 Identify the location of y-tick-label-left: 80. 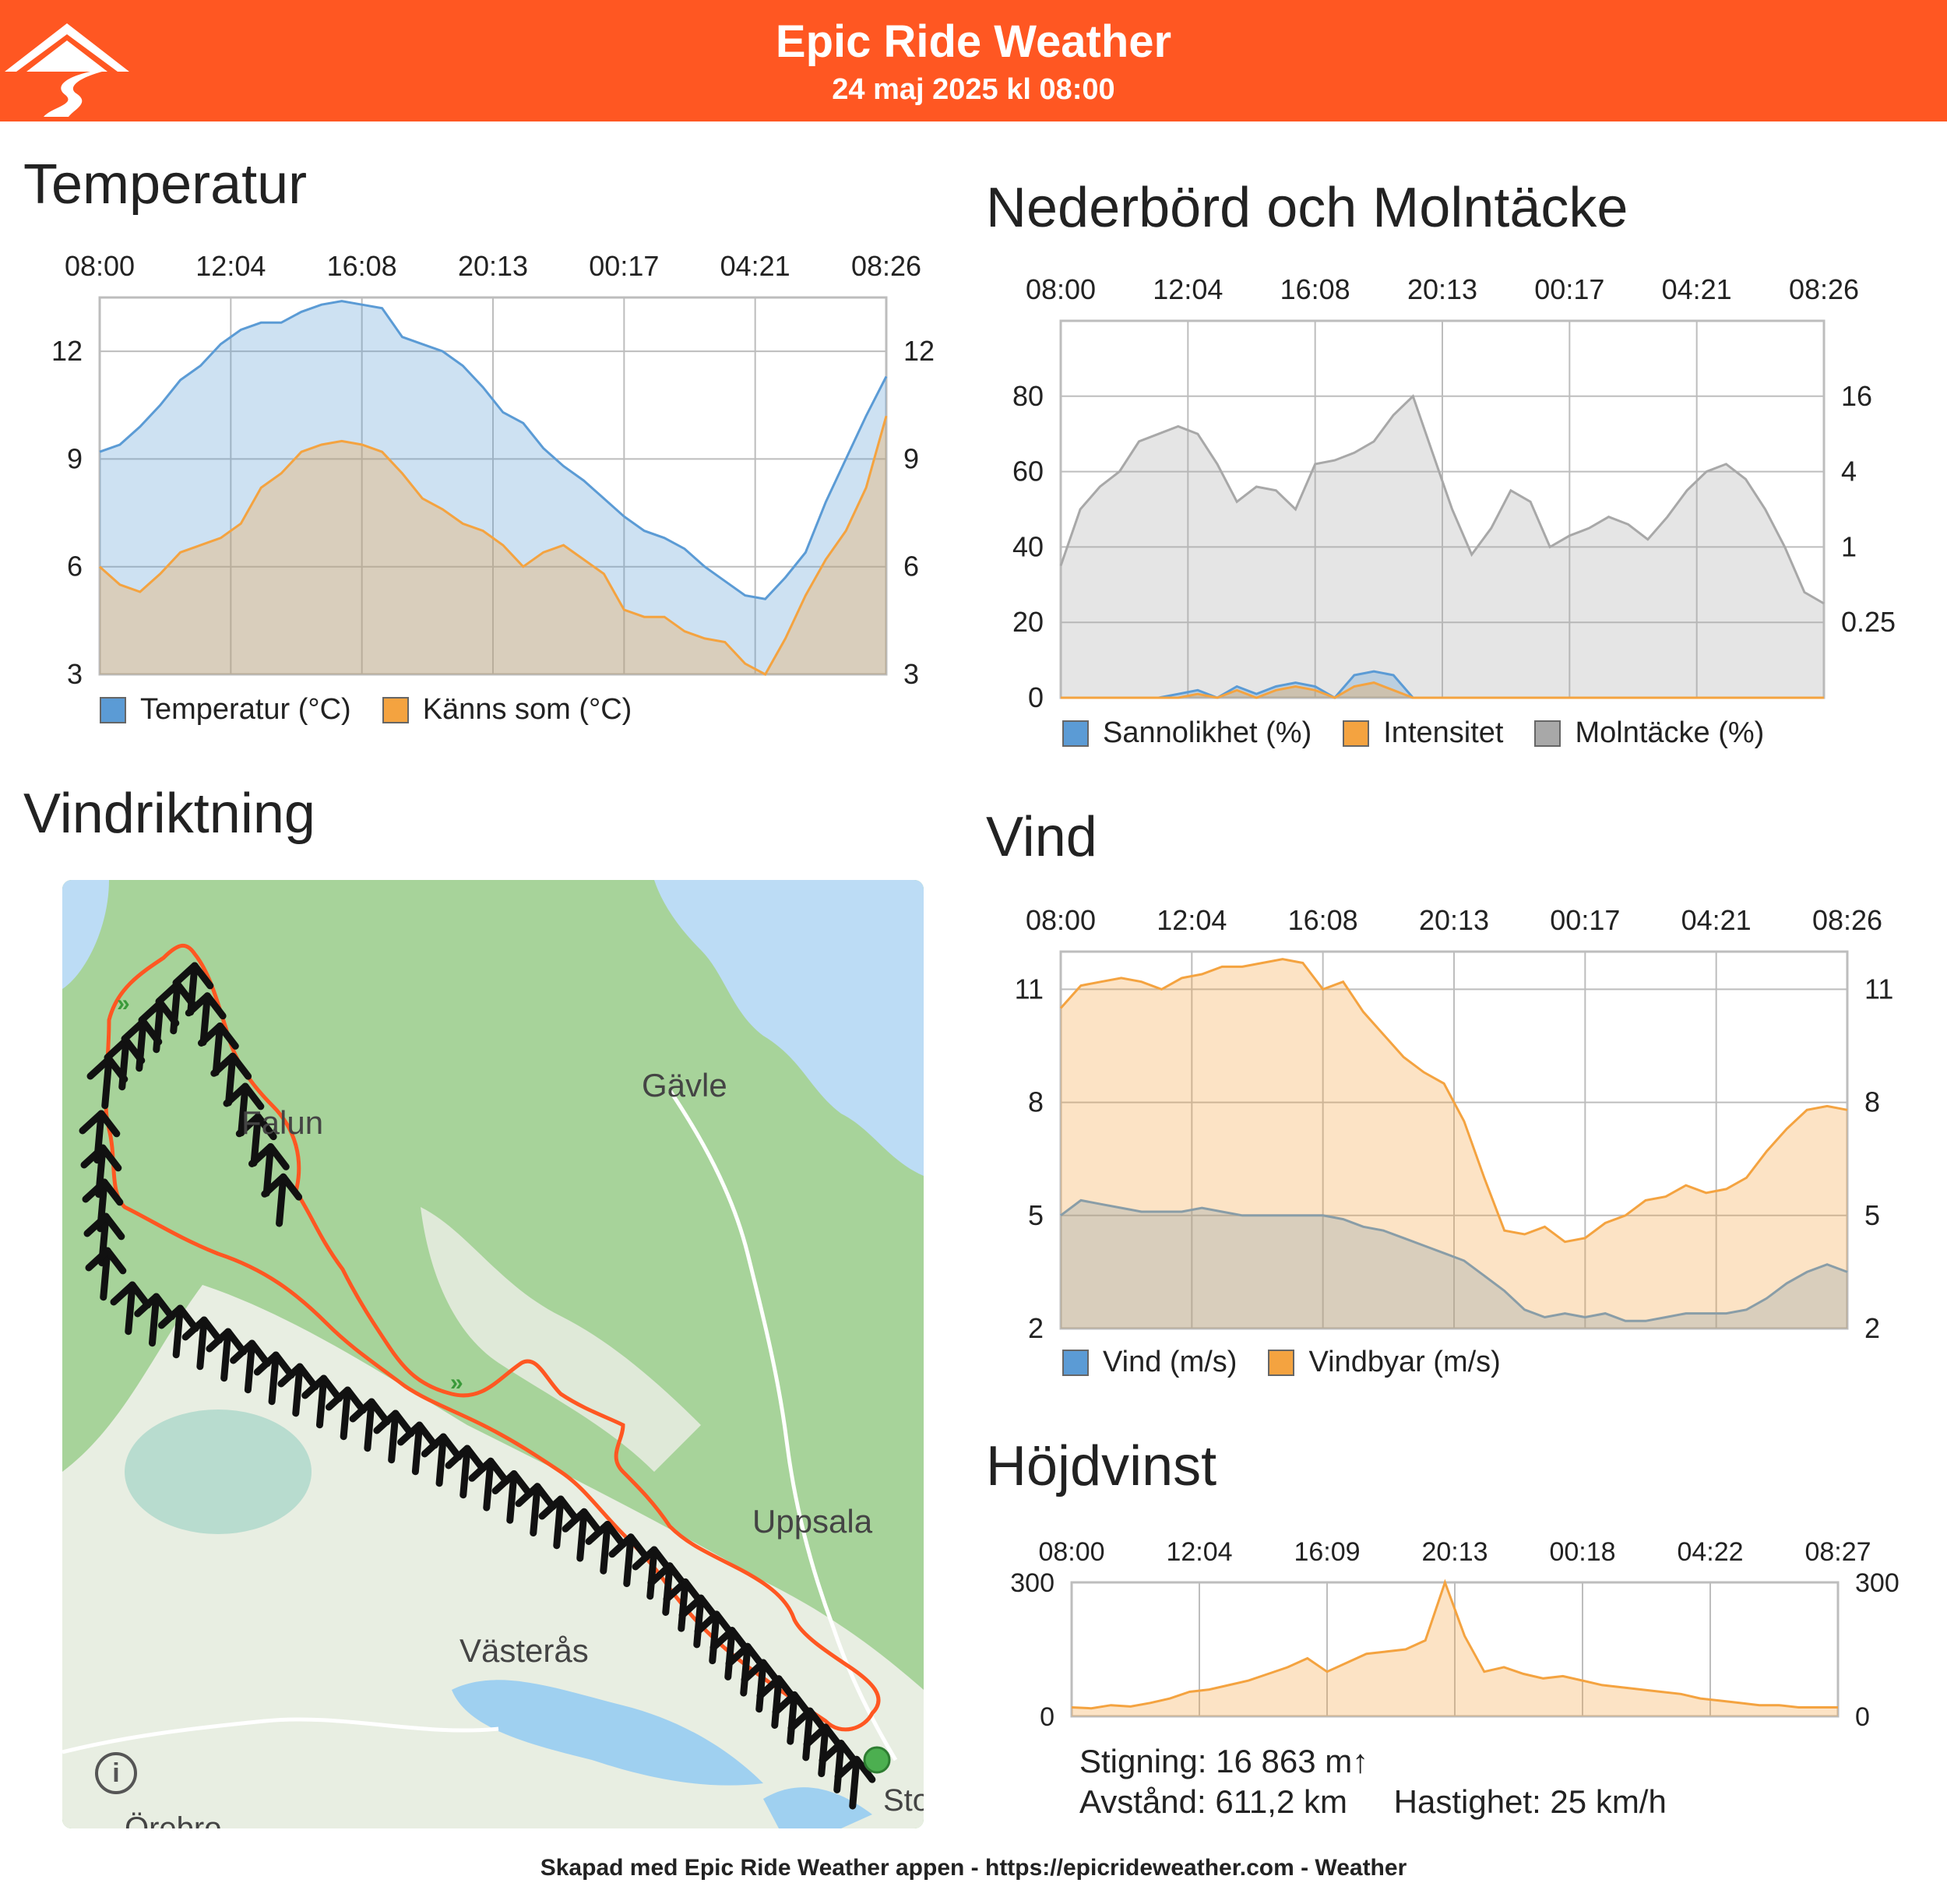
(1028, 396).